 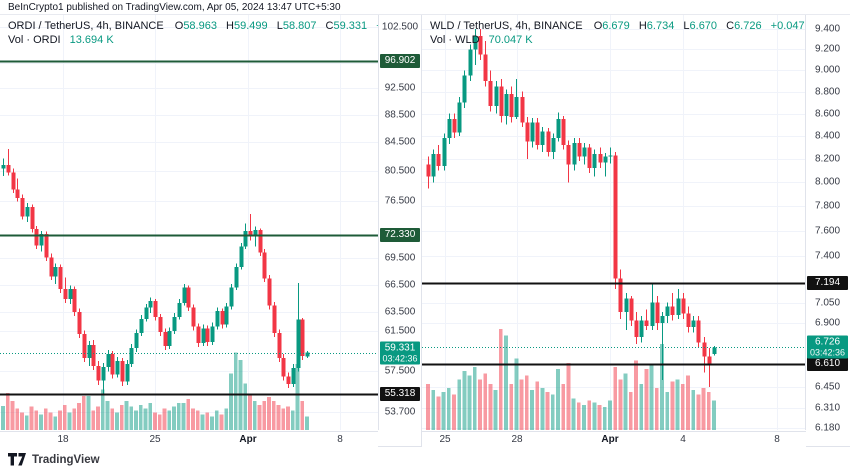 I want to click on price-tick-label: 53.700, so click(x=400, y=412).